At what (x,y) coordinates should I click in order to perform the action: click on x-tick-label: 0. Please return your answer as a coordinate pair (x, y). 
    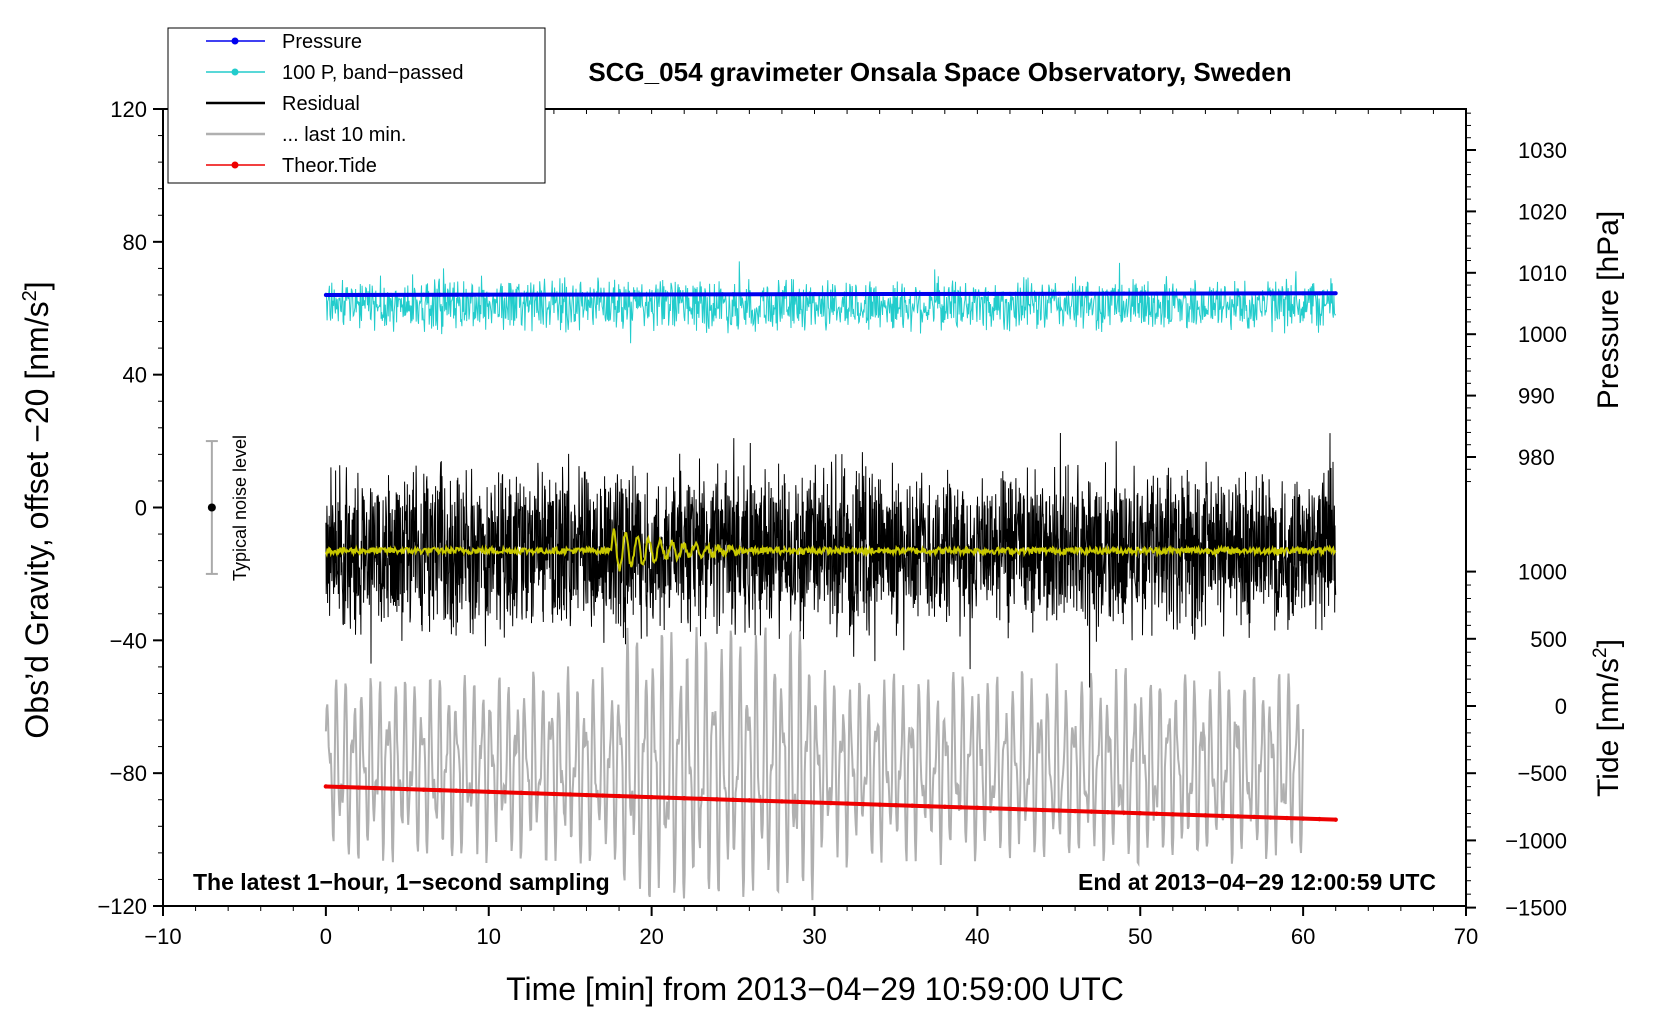
    Looking at the image, I should click on (326, 936).